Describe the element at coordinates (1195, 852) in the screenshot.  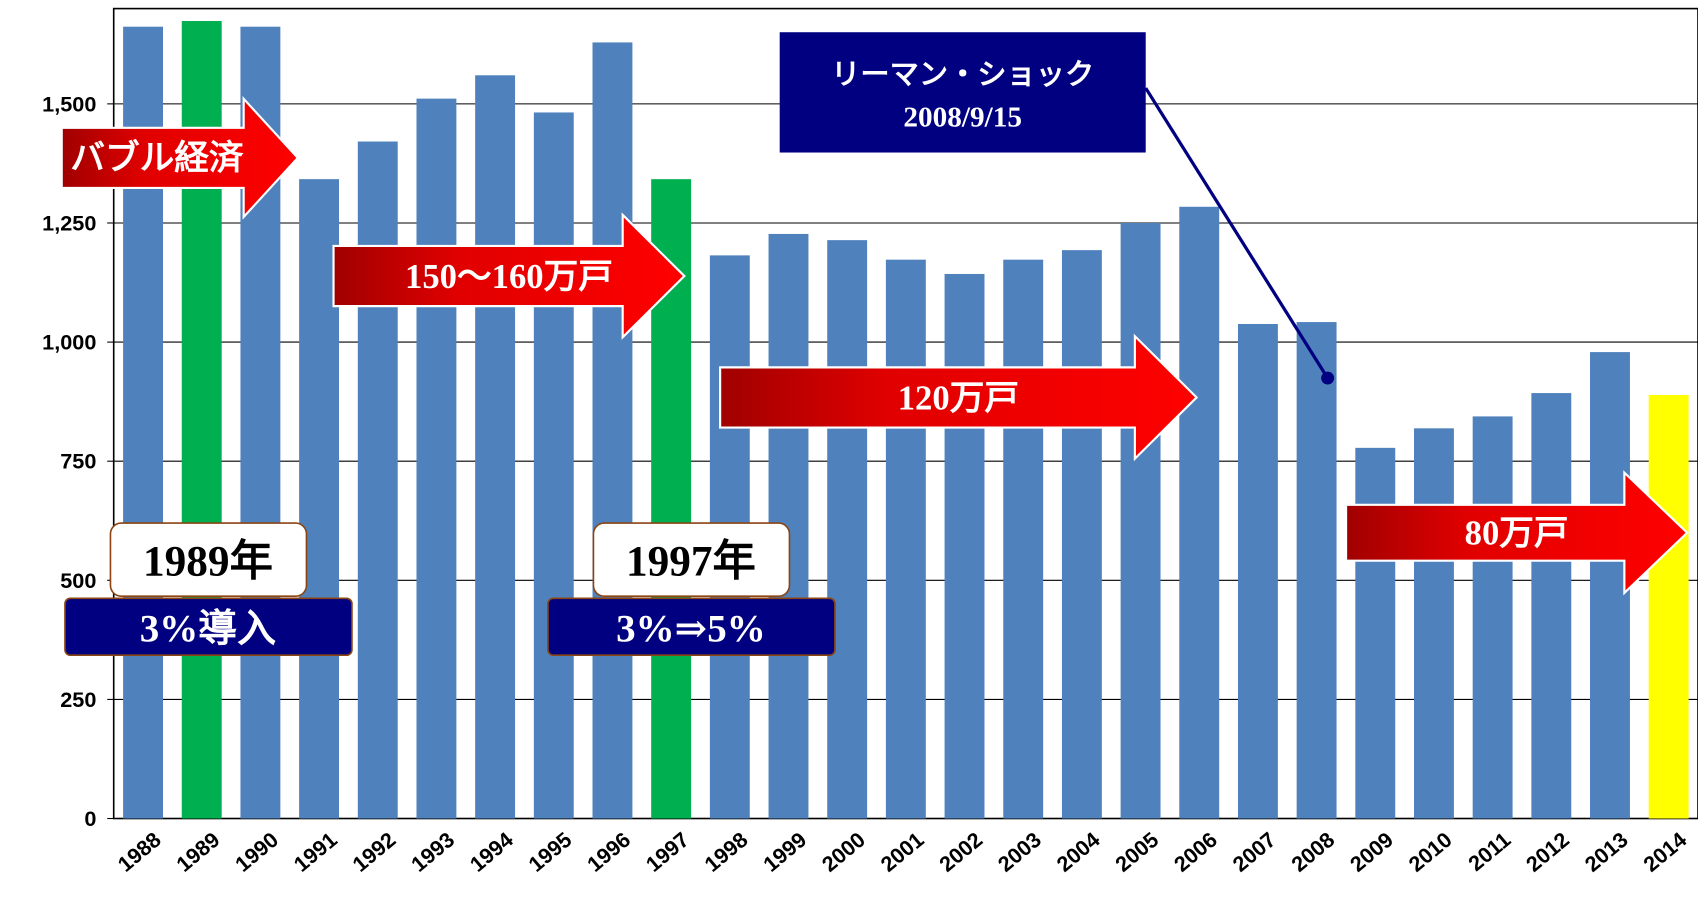
I see `x-tick-label: 2006` at that location.